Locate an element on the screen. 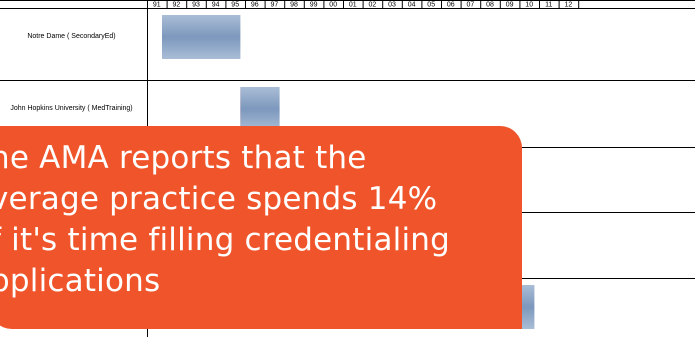  x-tick-label: 98 is located at coordinates (294, 5).